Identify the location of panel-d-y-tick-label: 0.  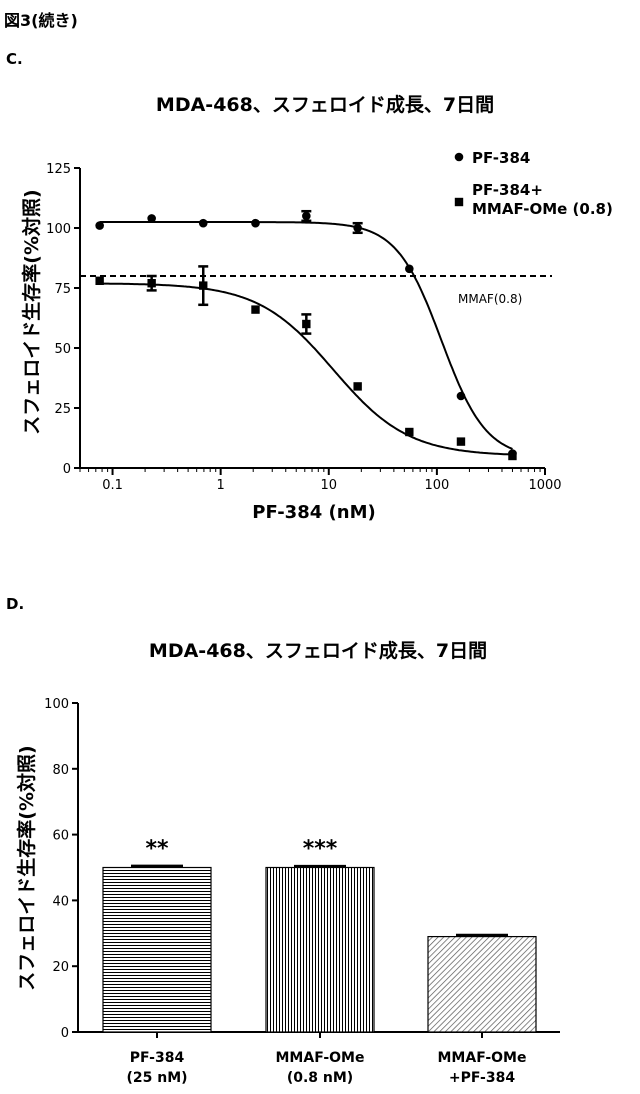
(65, 1033).